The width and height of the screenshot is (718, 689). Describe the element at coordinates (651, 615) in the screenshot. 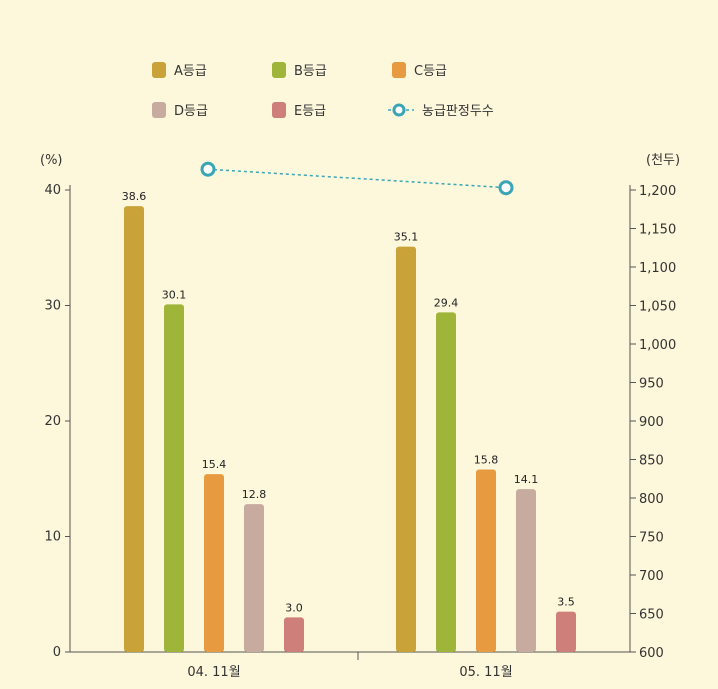

I see `right-tick-label: 650` at that location.